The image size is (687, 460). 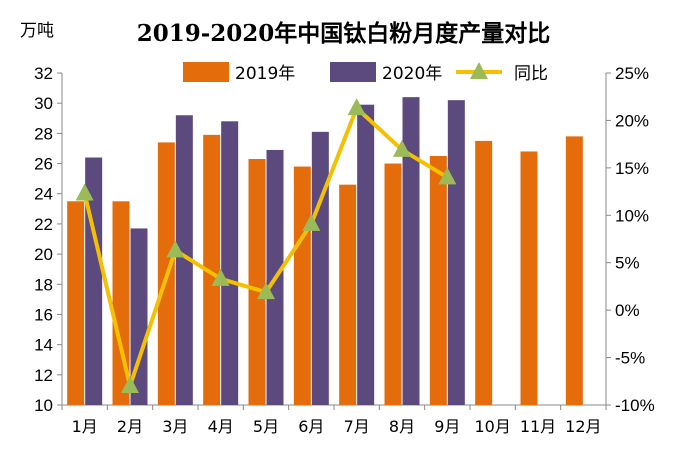 What do you see at coordinates (402, 426) in the screenshot?
I see `x-tick-label: 8月` at bounding box center [402, 426].